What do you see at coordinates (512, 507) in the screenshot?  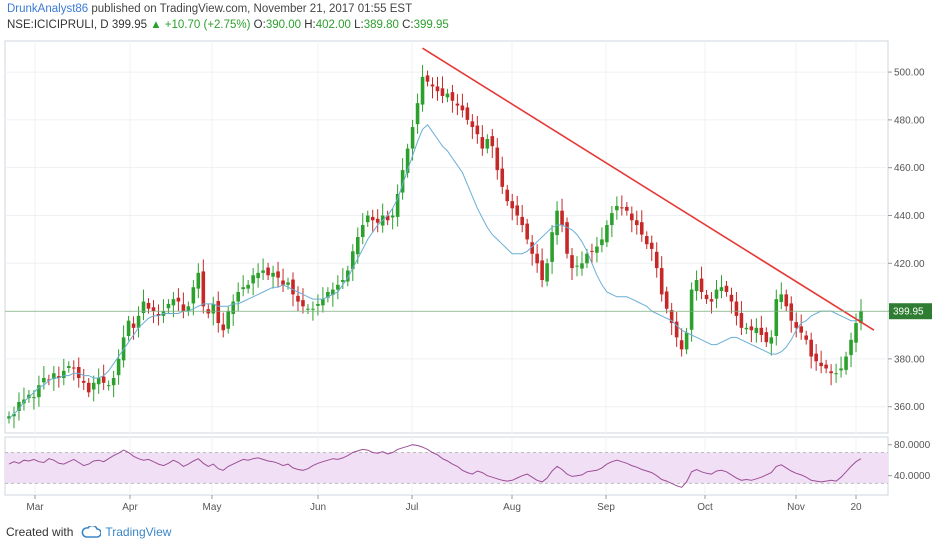 I see `x-tick-label: Aug` at bounding box center [512, 507].